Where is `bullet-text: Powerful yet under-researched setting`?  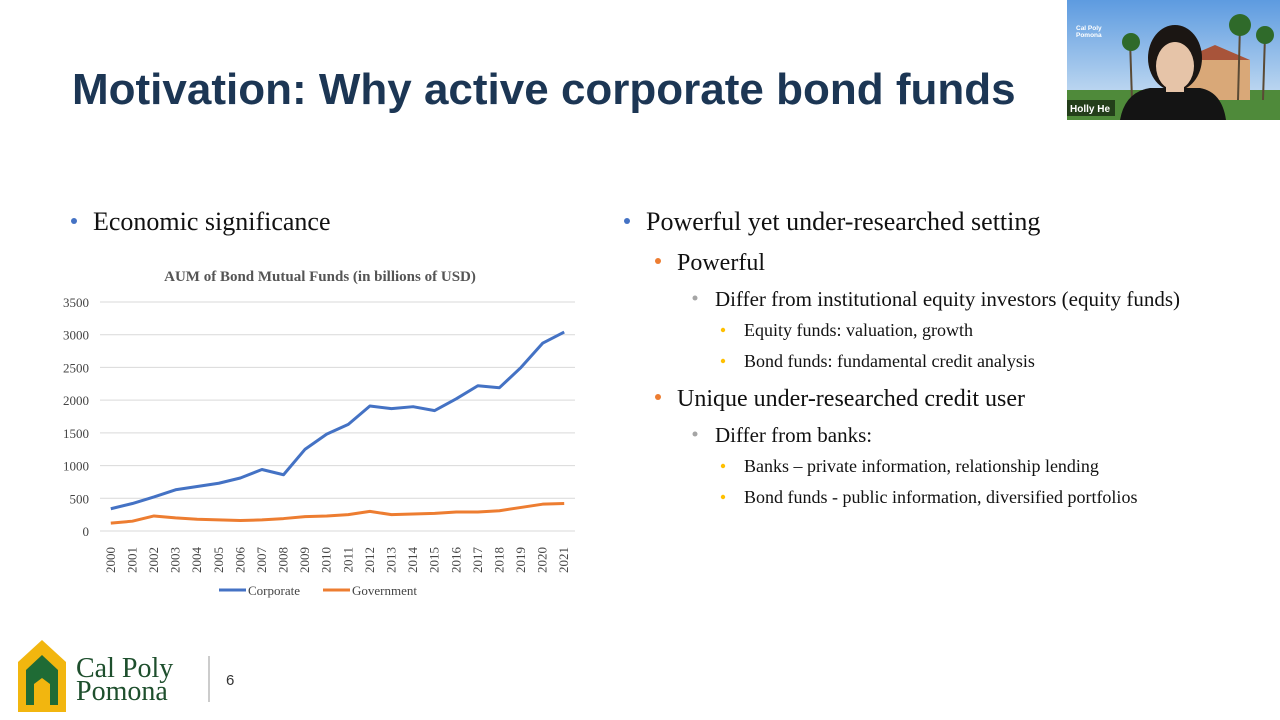 bullet-text: Powerful yet under-researched setting is located at coordinates (843, 221).